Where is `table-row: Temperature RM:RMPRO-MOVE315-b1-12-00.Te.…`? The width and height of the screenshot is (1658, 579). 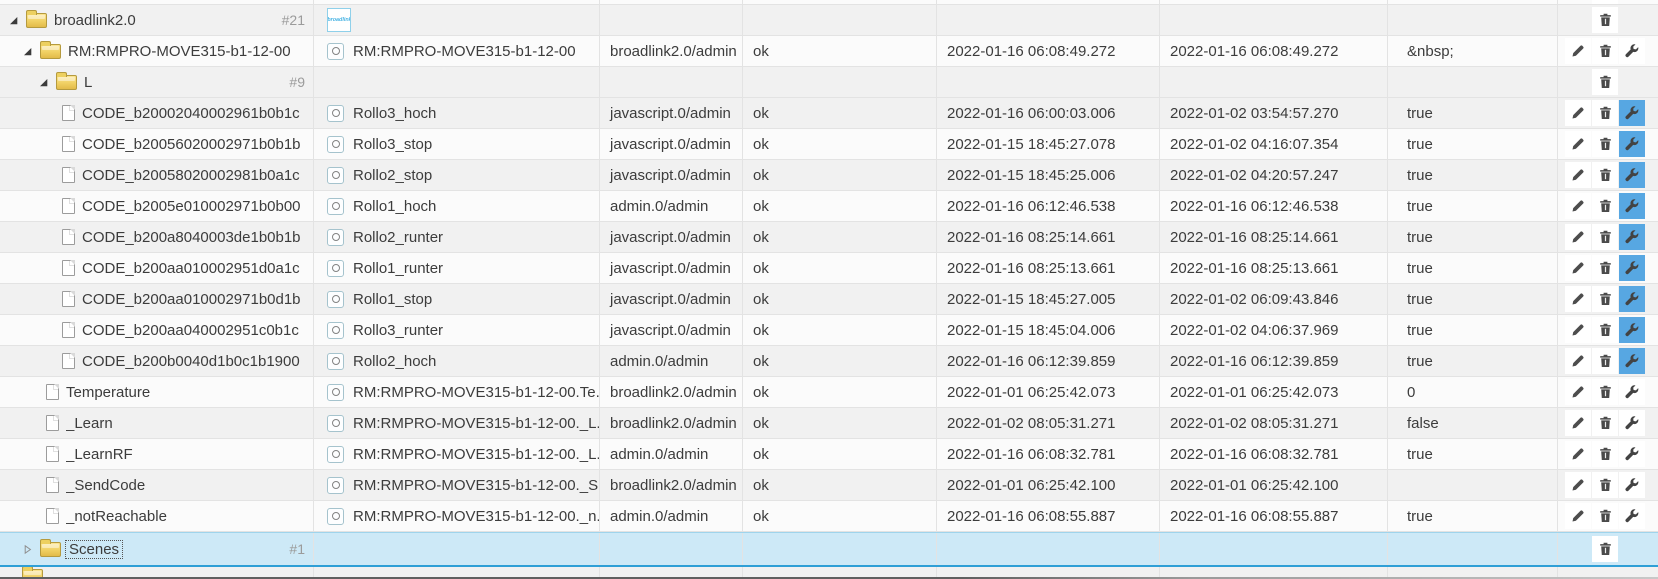 table-row: Temperature RM:RMPRO-MOVE315-b1-12-00.Te.… is located at coordinates (829, 392).